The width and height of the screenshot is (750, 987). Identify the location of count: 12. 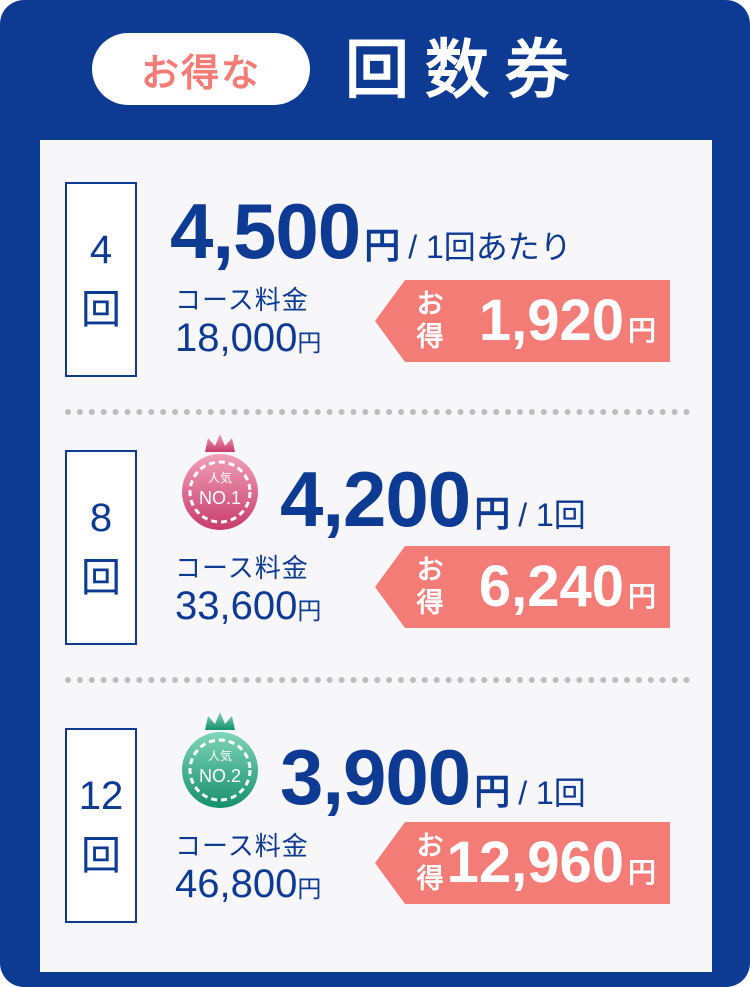
(101, 795).